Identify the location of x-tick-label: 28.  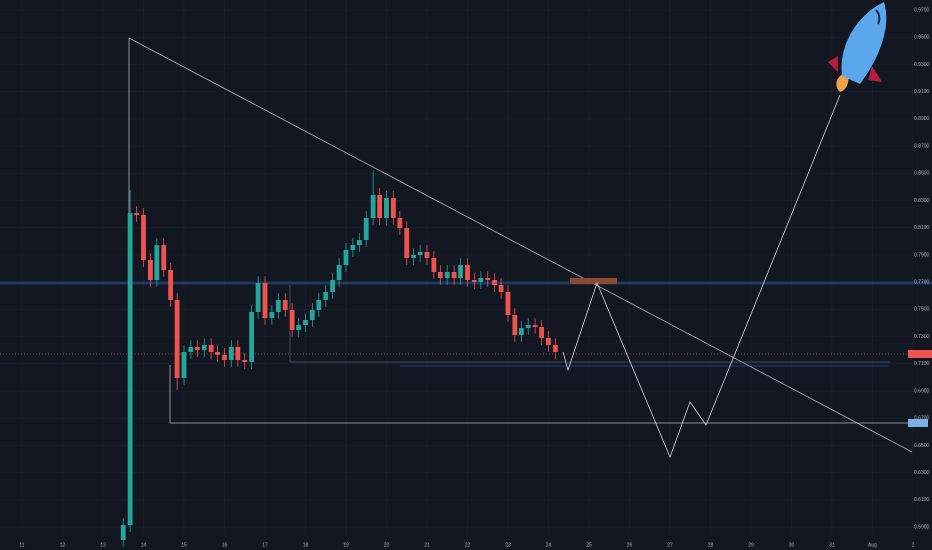
(711, 545).